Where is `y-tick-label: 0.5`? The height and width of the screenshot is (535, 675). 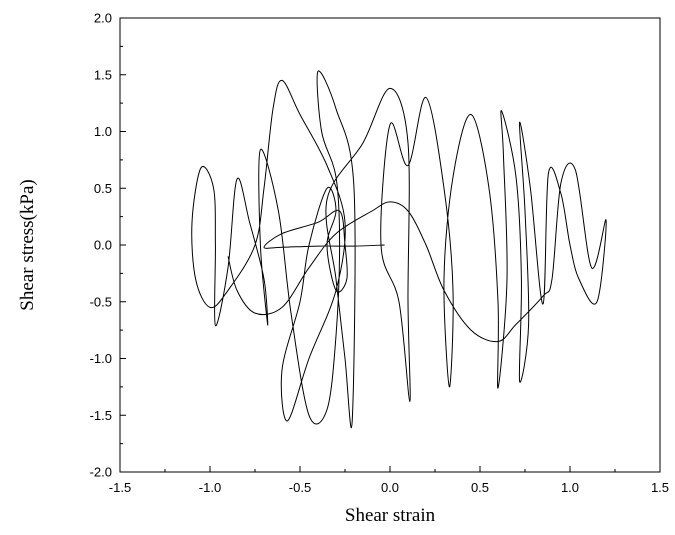
y-tick-label: 0.5 is located at coordinates (103, 188).